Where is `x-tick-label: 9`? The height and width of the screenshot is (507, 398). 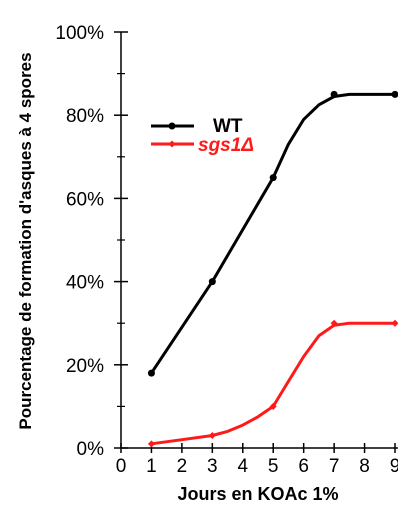
x-tick-label: 9 is located at coordinates (394, 466).